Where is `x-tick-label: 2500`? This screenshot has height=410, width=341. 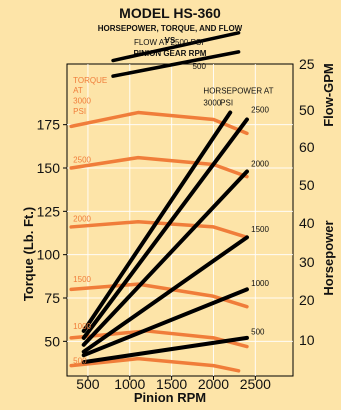 x-tick-label: 2500 is located at coordinates (255, 384).